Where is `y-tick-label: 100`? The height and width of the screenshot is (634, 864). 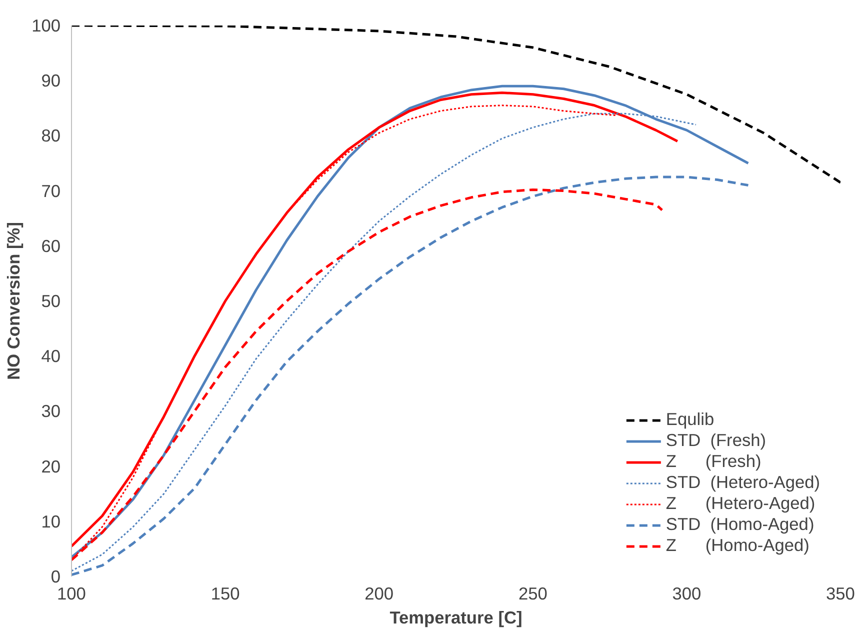 y-tick-label: 100 is located at coordinates (46, 26).